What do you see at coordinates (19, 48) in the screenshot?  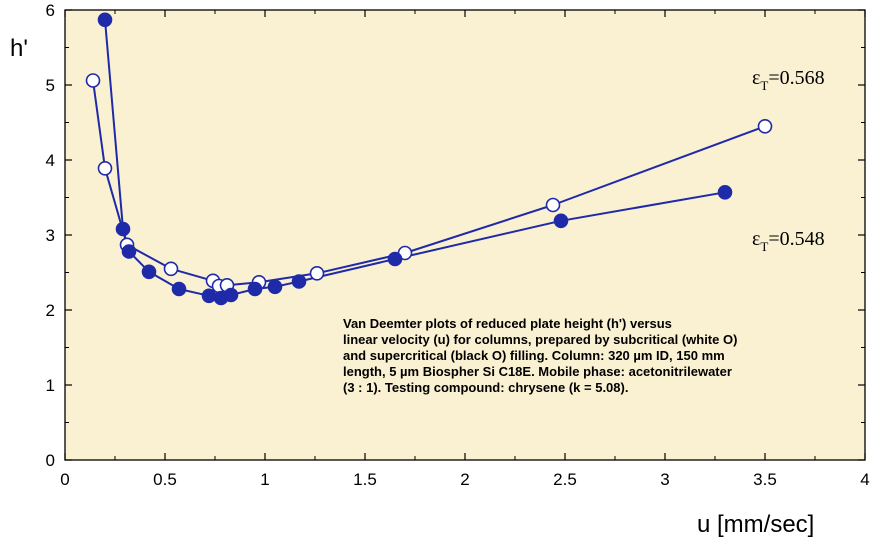 I see `y-axis-label: h'` at bounding box center [19, 48].